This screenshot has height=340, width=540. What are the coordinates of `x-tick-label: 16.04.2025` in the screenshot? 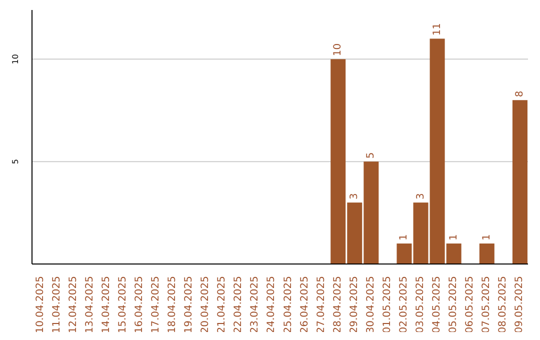 It's located at (139, 305).